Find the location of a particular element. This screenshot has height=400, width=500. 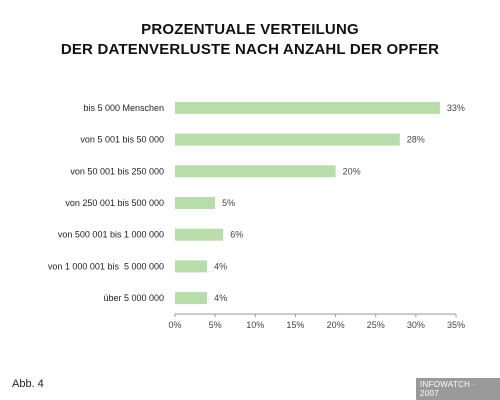

x-tick-label-2: 10% is located at coordinates (255, 325).